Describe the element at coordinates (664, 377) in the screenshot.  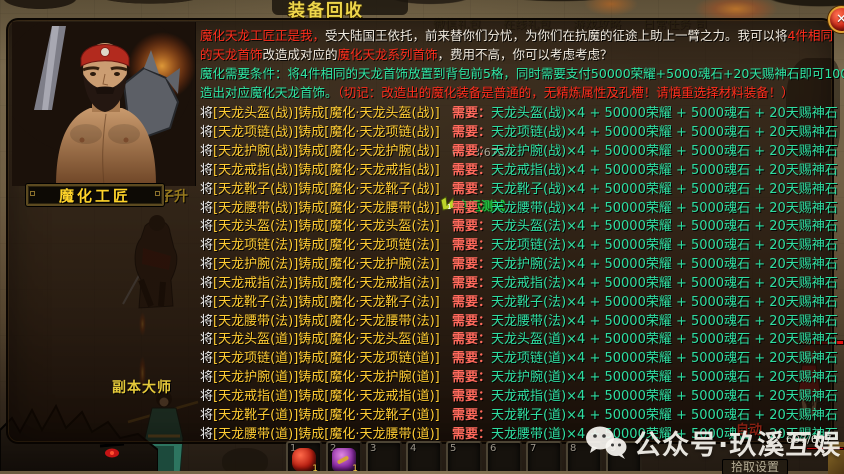
I see `requirement-text: 天龙护腕(道)×4 + 50000荣耀 + 5000魂石 + 20天赐神石` at that location.